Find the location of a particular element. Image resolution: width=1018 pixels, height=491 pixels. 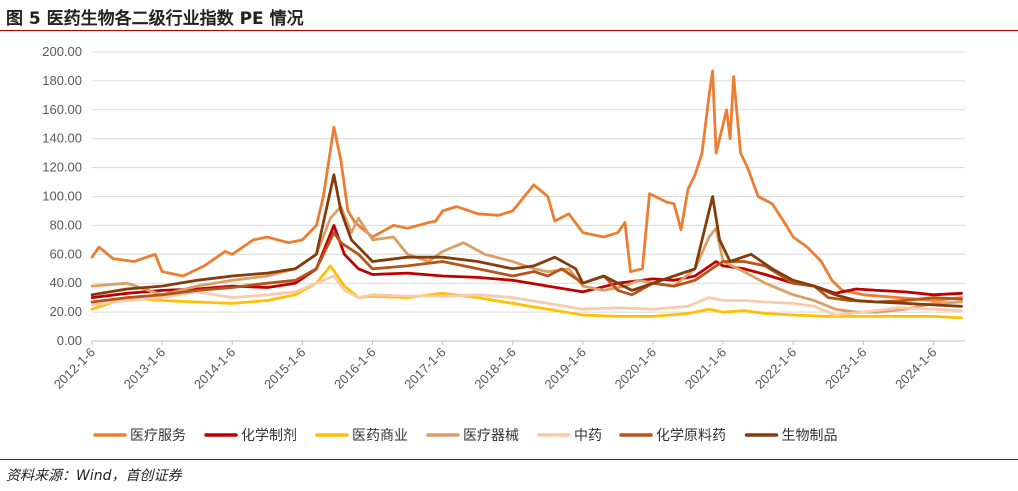

legend-label: 医药商业 is located at coordinates (380, 436).